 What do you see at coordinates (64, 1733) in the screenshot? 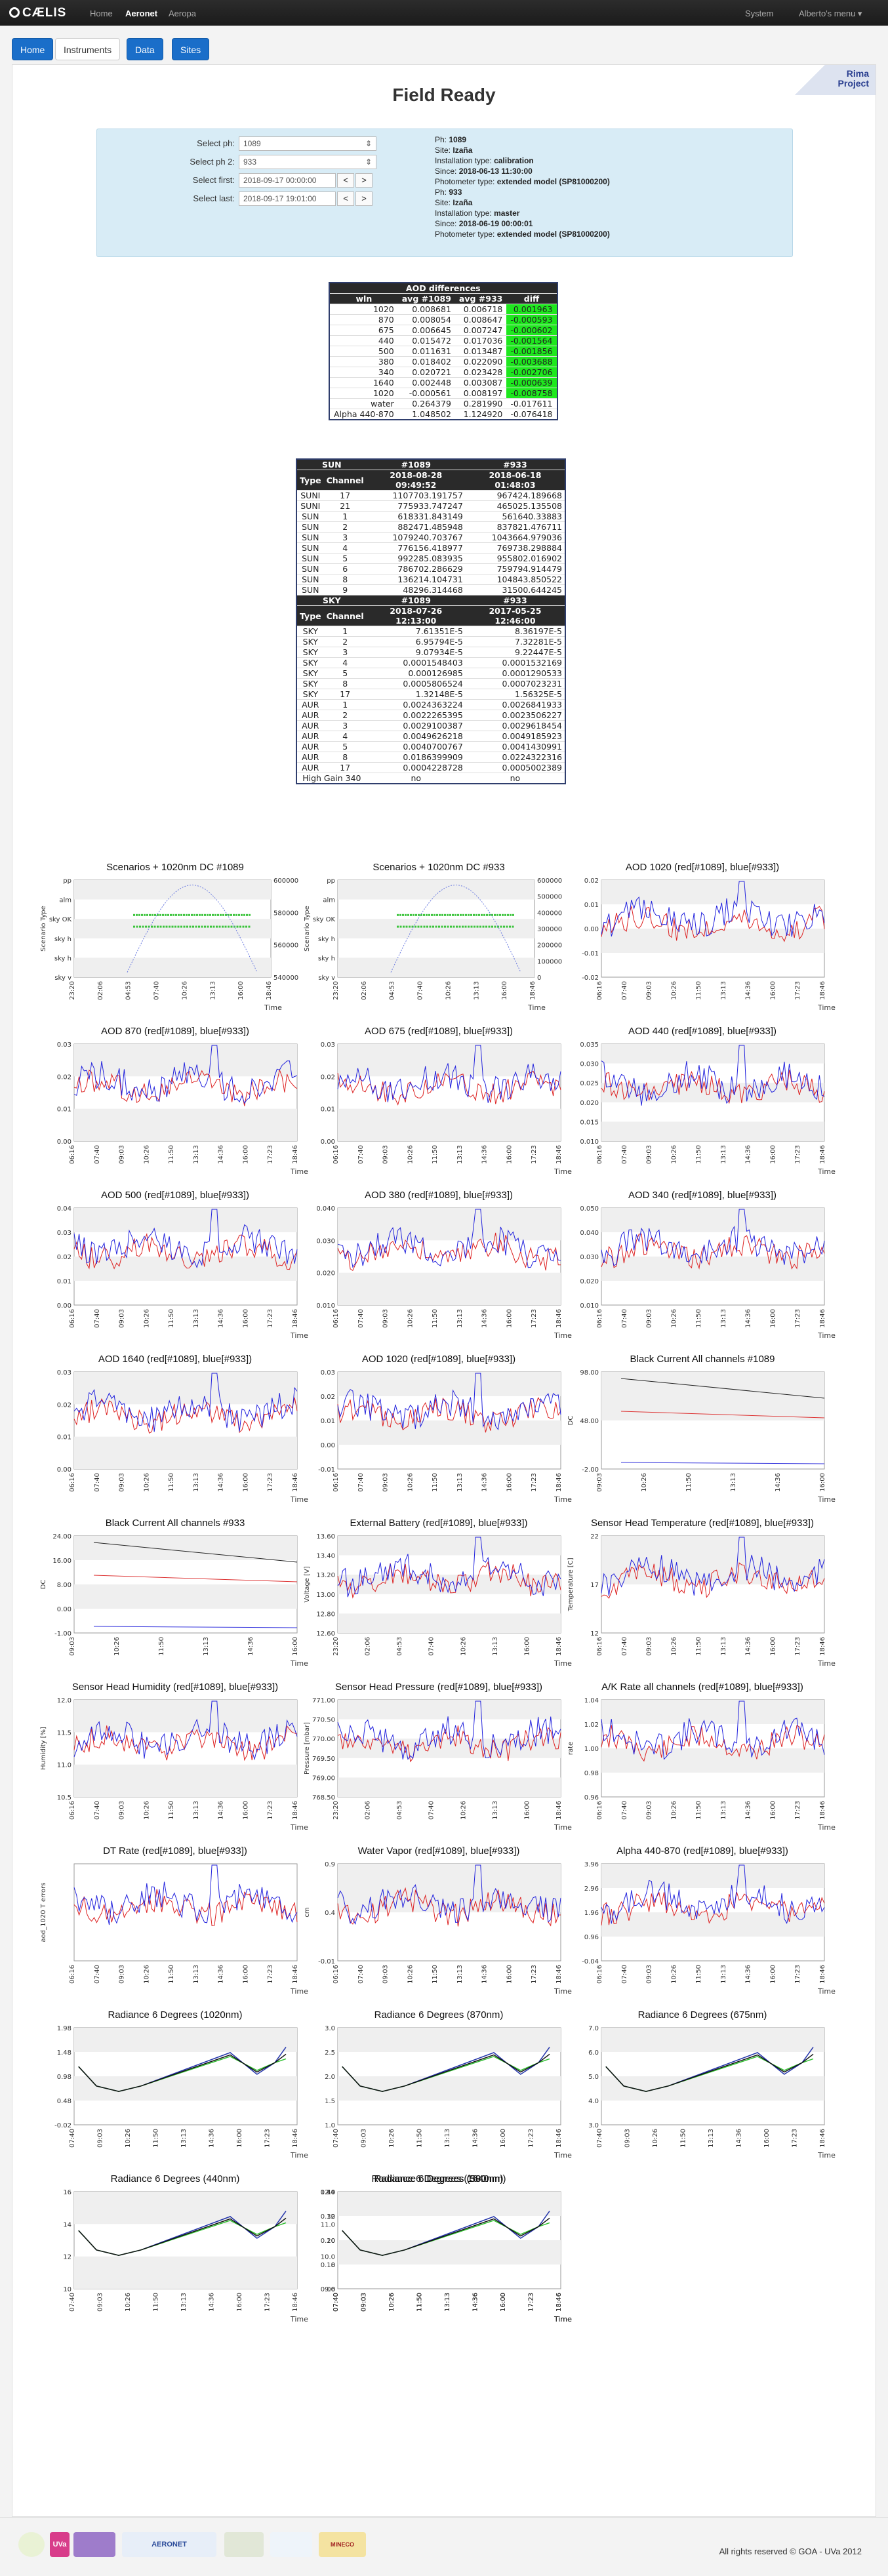
I see `y-tick-label: 11.5` at bounding box center [64, 1733].